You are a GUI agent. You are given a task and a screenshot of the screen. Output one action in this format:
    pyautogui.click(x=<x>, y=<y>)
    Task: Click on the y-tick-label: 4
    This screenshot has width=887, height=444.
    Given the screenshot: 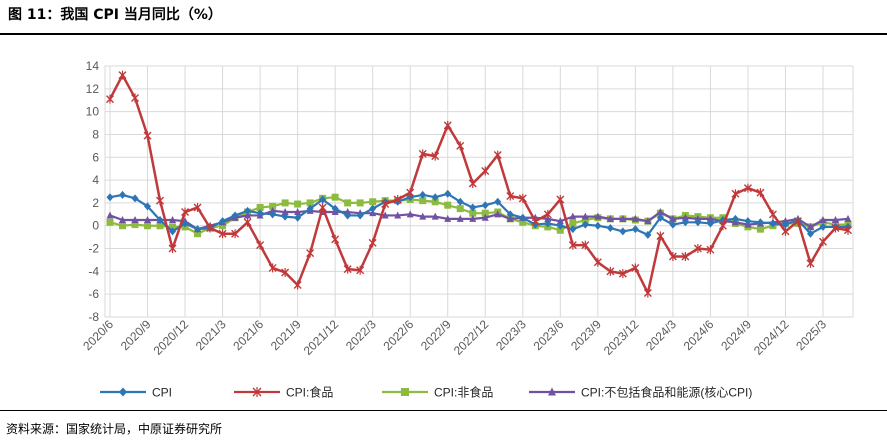 What is the action you would take?
    pyautogui.click(x=95, y=180)
    